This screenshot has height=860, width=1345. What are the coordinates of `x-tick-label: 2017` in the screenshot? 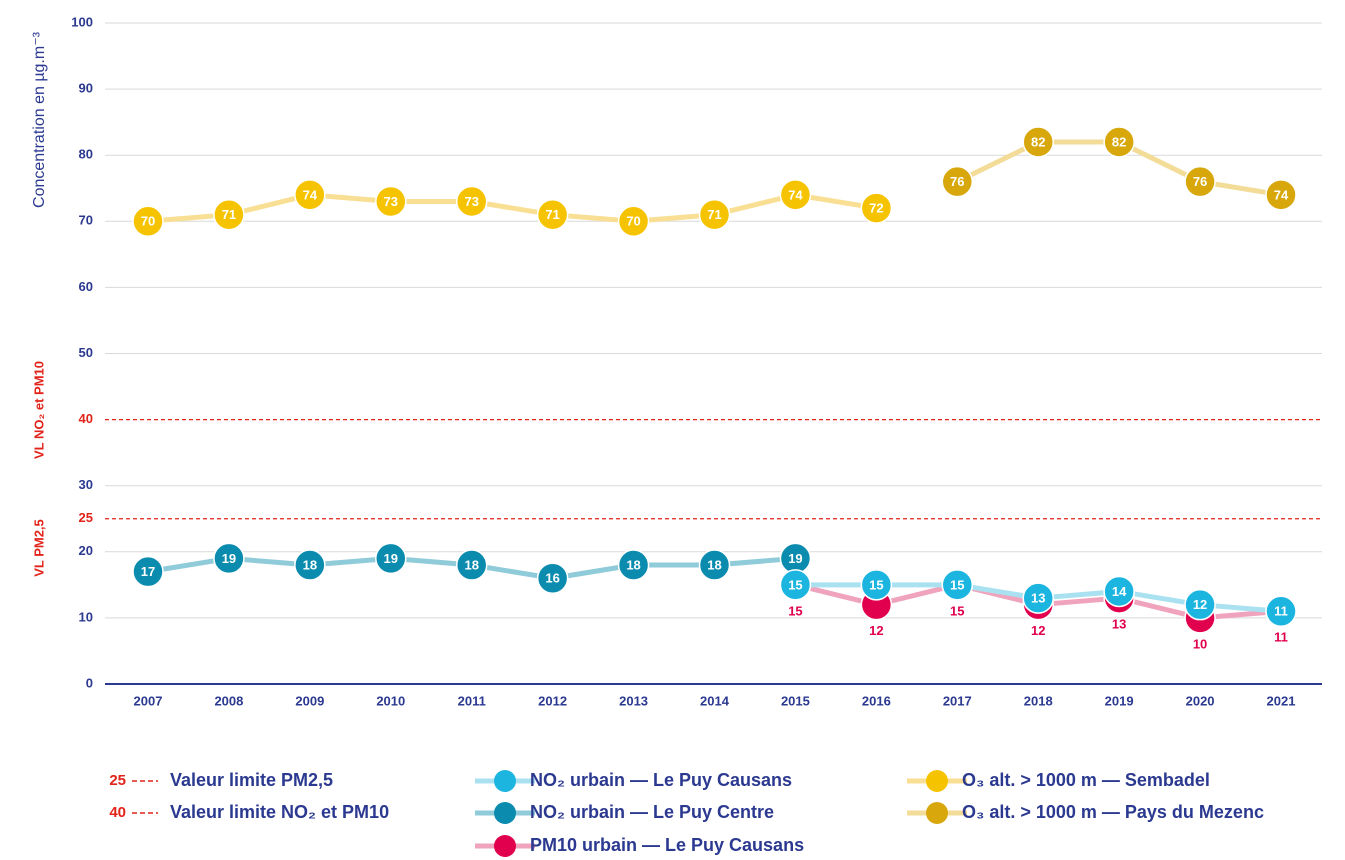 It's located at (957, 700).